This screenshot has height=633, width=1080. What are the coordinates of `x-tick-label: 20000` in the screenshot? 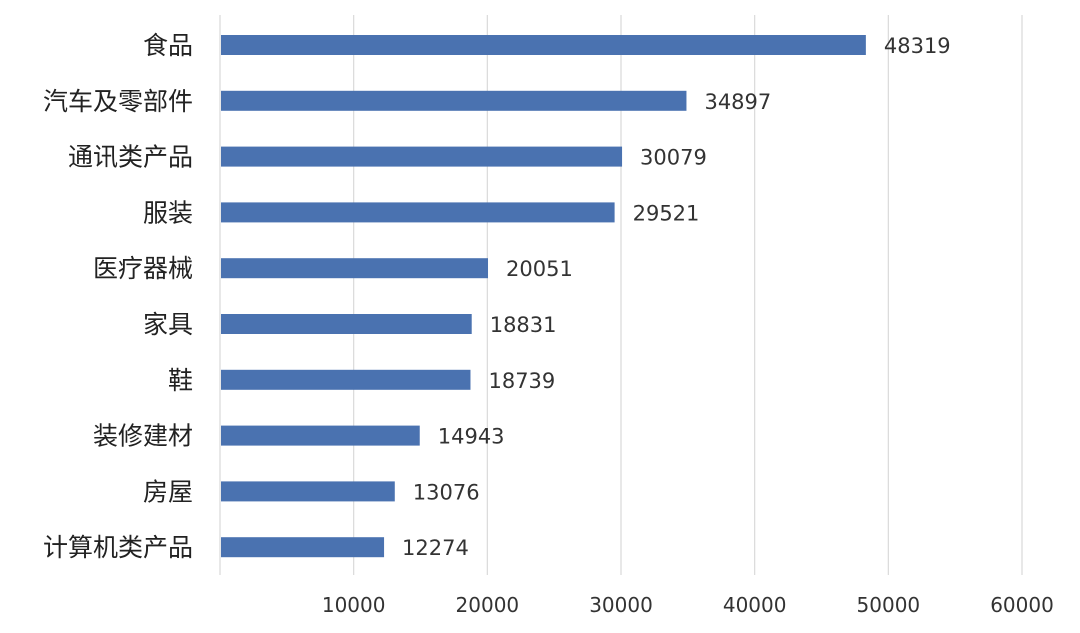 It's located at (488, 605).